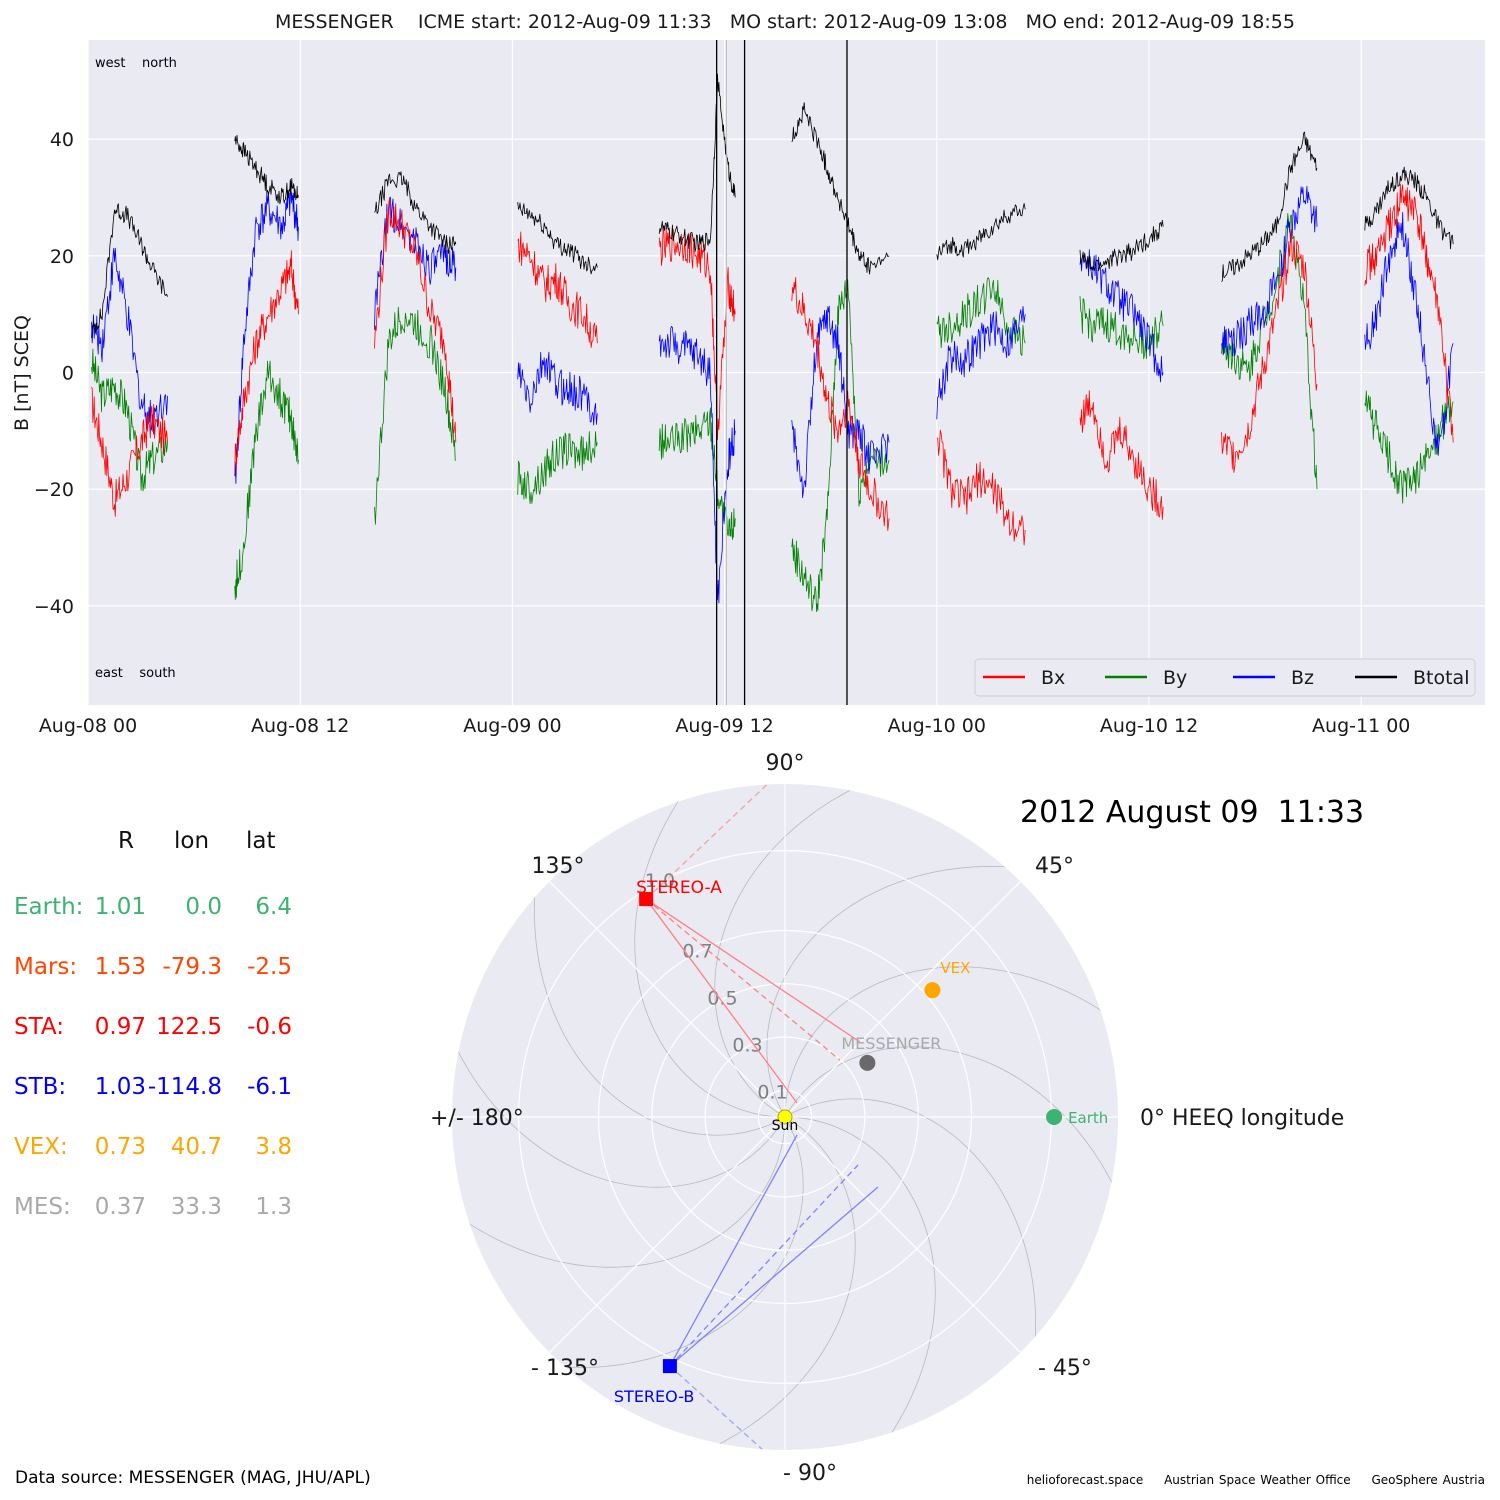  Describe the element at coordinates (164, 1209) in the screenshot. I see `position-row: MES: 0.37 33.3 1.3` at that location.